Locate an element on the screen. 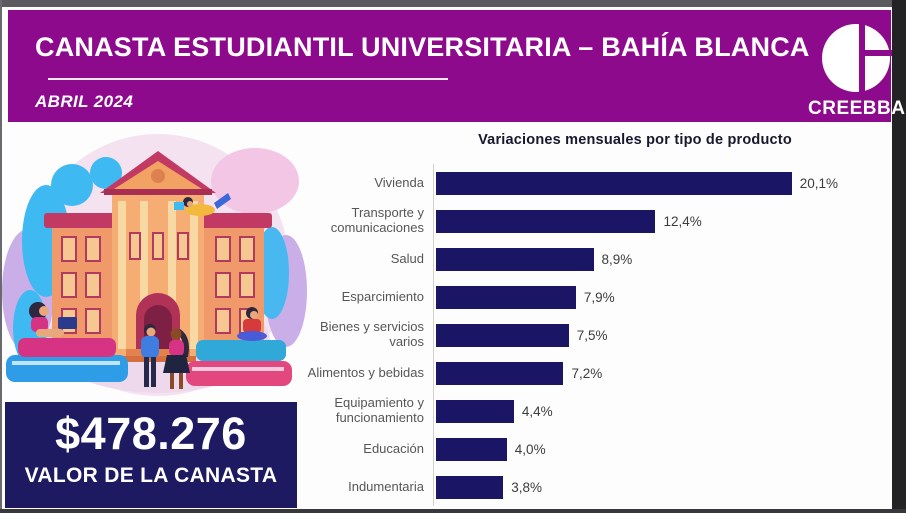 The height and width of the screenshot is (513, 906). bar-value-label: 7,9% is located at coordinates (599, 297).